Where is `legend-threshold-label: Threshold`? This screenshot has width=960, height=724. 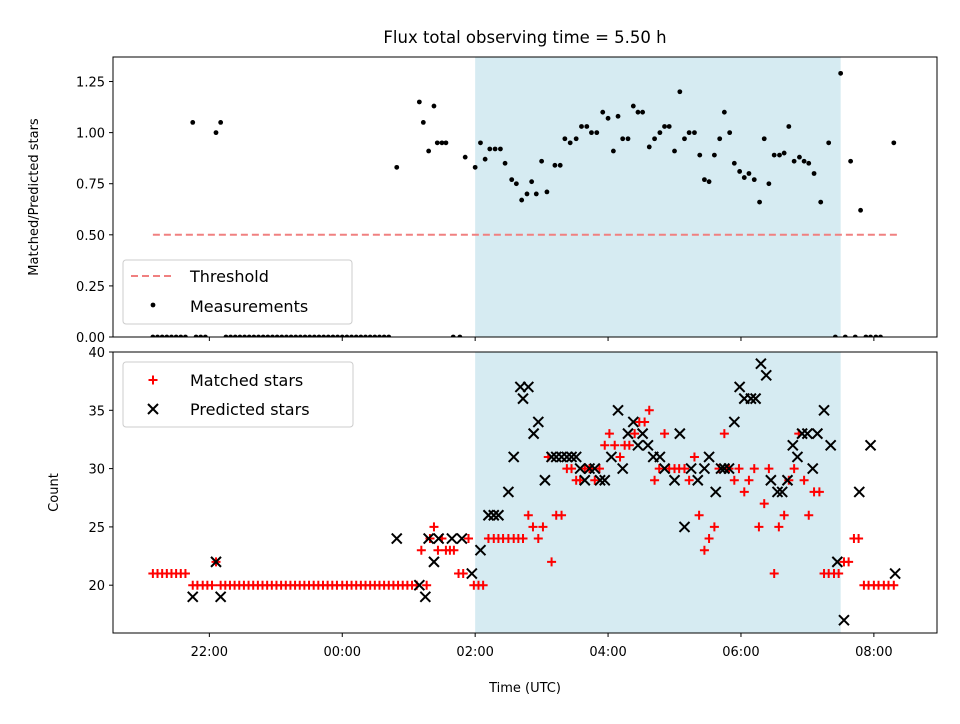
legend-threshold-label: Threshold is located at coordinates (229, 276).